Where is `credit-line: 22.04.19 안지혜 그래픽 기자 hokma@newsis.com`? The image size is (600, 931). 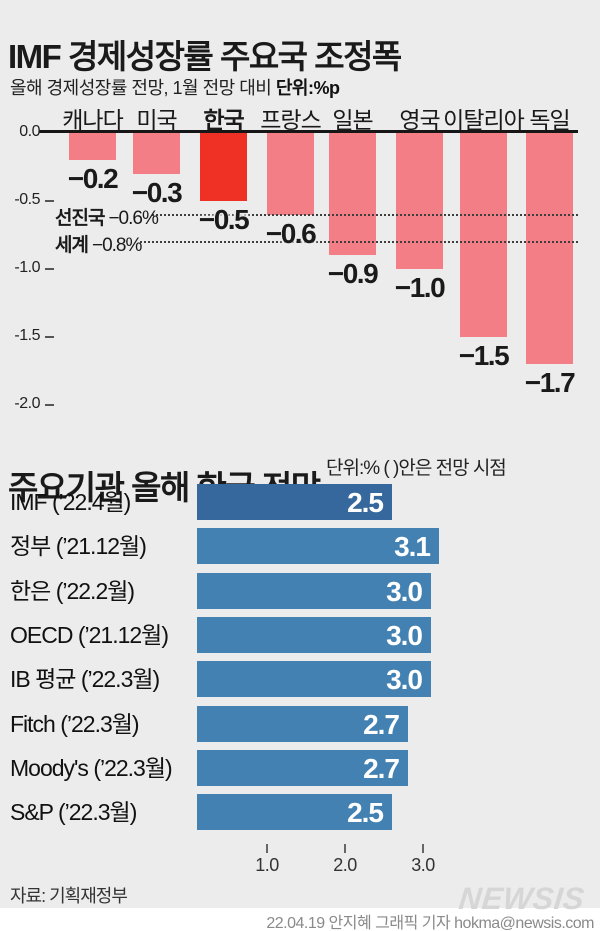 credit-line: 22.04.19 안지혜 그래픽 기자 hokma@newsis.com is located at coordinates (430, 923).